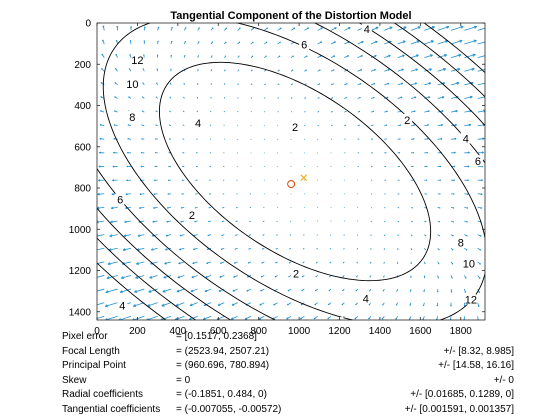  What do you see at coordinates (80, 312) in the screenshot?
I see `y-tick-label: 1400` at bounding box center [80, 312].